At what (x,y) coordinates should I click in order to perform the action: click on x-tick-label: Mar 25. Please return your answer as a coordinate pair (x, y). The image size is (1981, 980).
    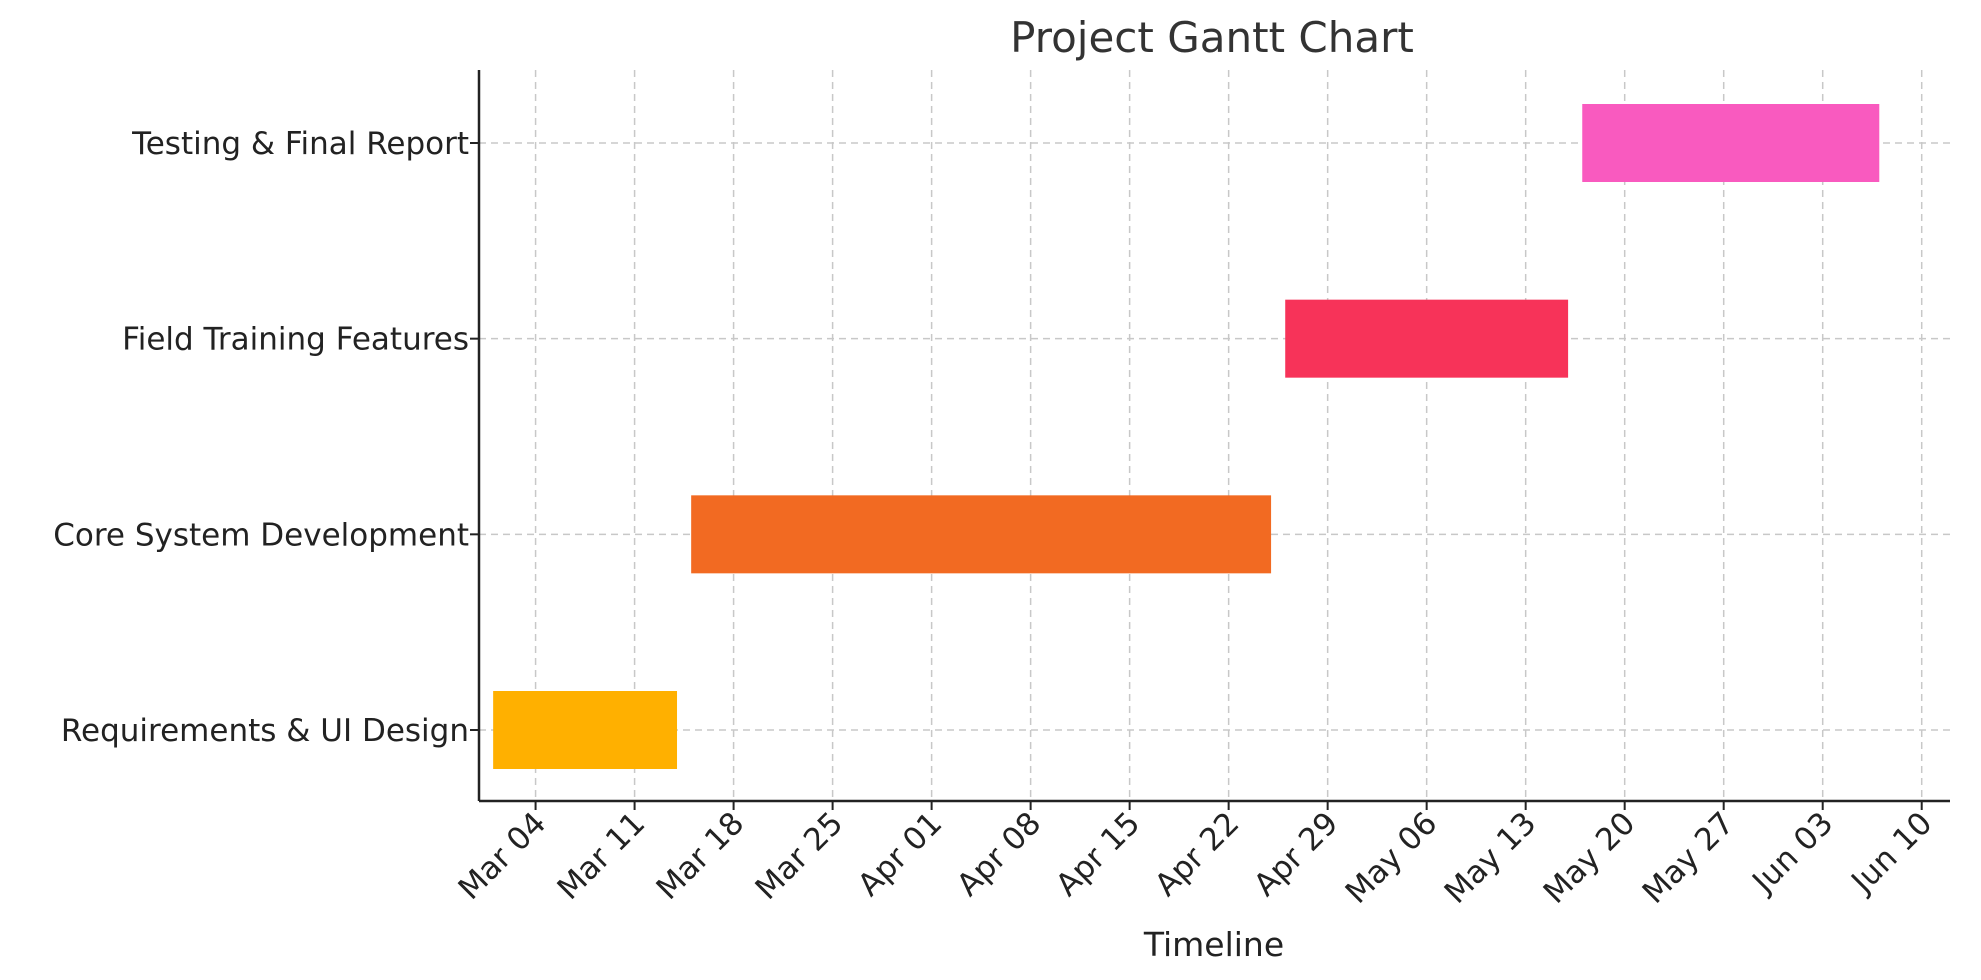
    Looking at the image, I should click on (800, 856).